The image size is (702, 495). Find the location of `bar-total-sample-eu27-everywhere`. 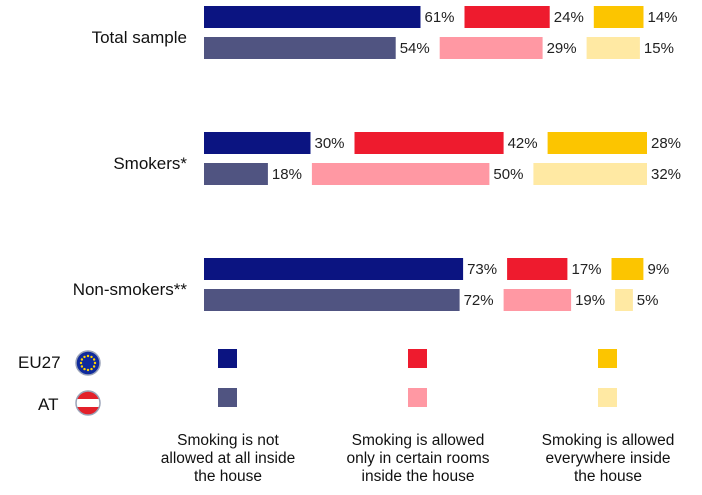

bar-total-sample-eu27-everywhere is located at coordinates (618, 17).